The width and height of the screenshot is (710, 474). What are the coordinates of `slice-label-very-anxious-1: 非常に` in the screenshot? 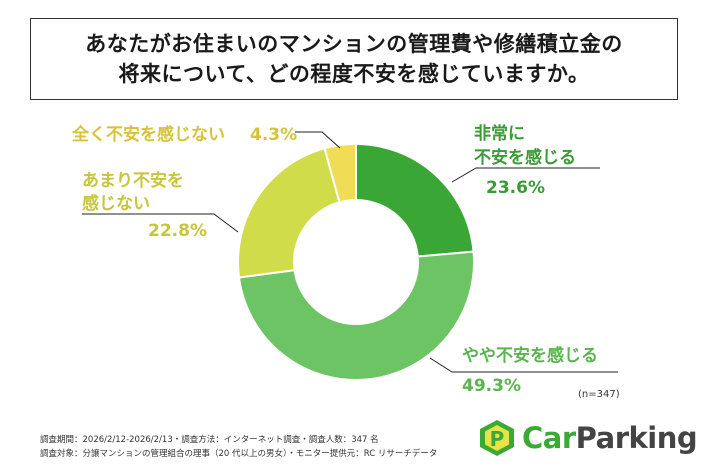 It's located at (499, 133).